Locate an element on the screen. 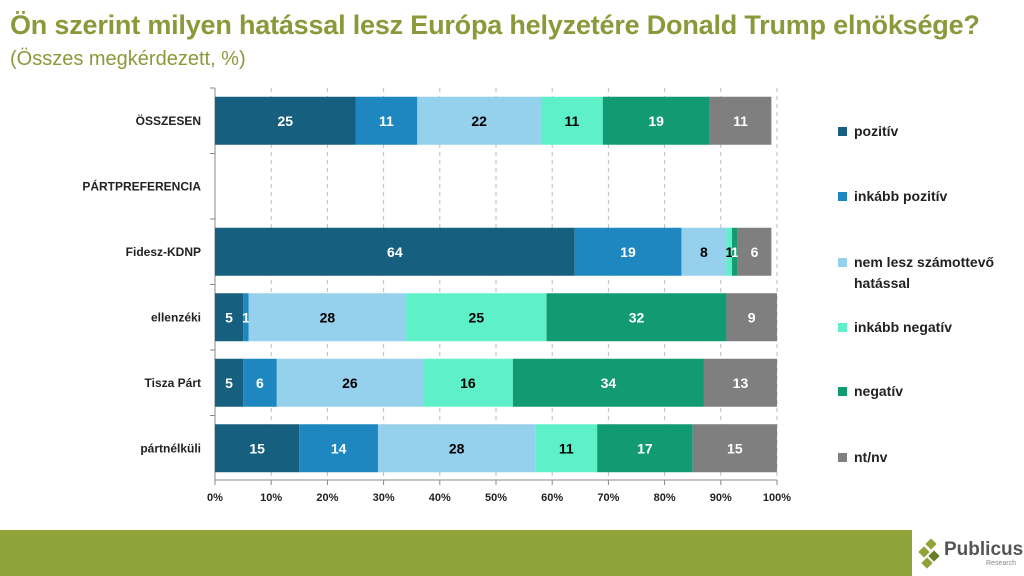  logo-name: Publicus is located at coordinates (984, 549).